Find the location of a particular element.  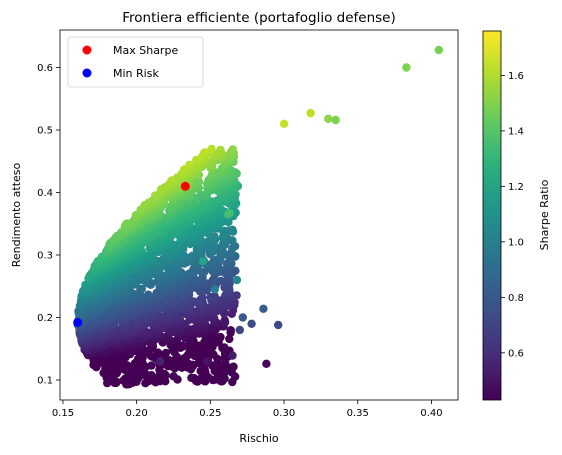

legend-marker-min-risk is located at coordinates (87, 73).